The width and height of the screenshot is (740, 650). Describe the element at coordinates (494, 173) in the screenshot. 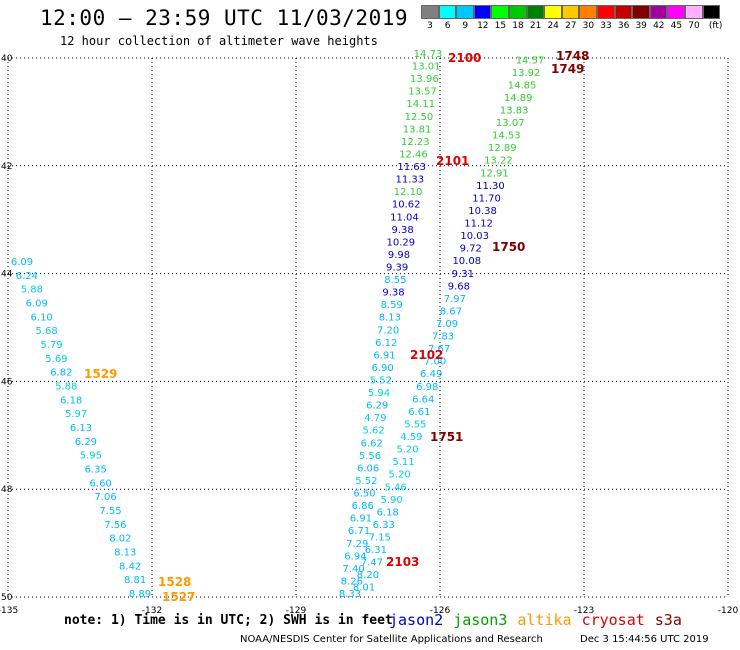

I see `wave-height-value: 12.91` at that location.